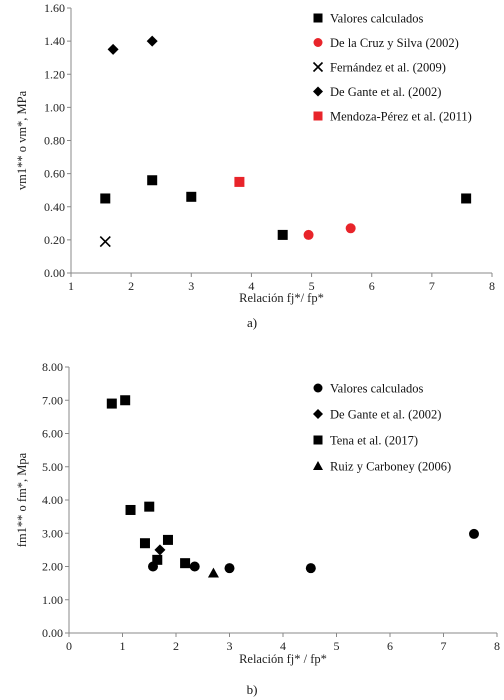 Image resolution: width=504 pixels, height=700 pixels. Describe the element at coordinates (54, 141) in the screenshot. I see `y-tick-label: 0.80` at that location.